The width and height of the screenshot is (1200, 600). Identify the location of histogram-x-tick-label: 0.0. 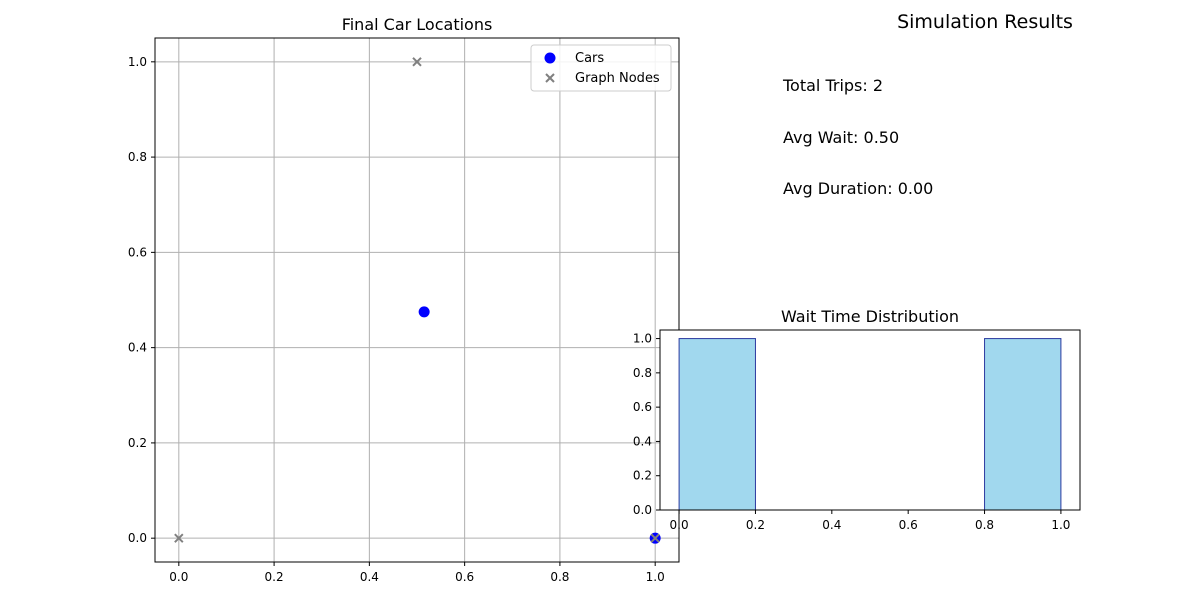
(679, 525).